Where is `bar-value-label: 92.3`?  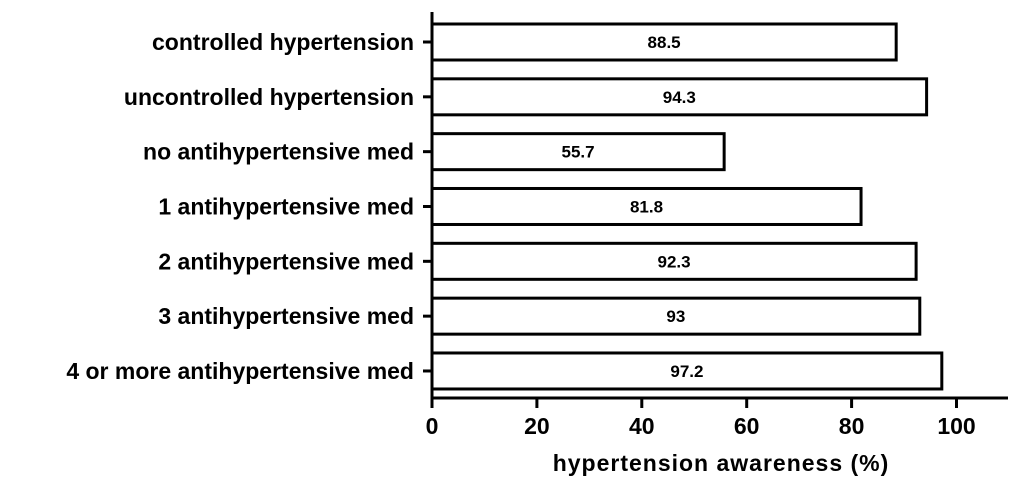 bar-value-label: 92.3 is located at coordinates (674, 261).